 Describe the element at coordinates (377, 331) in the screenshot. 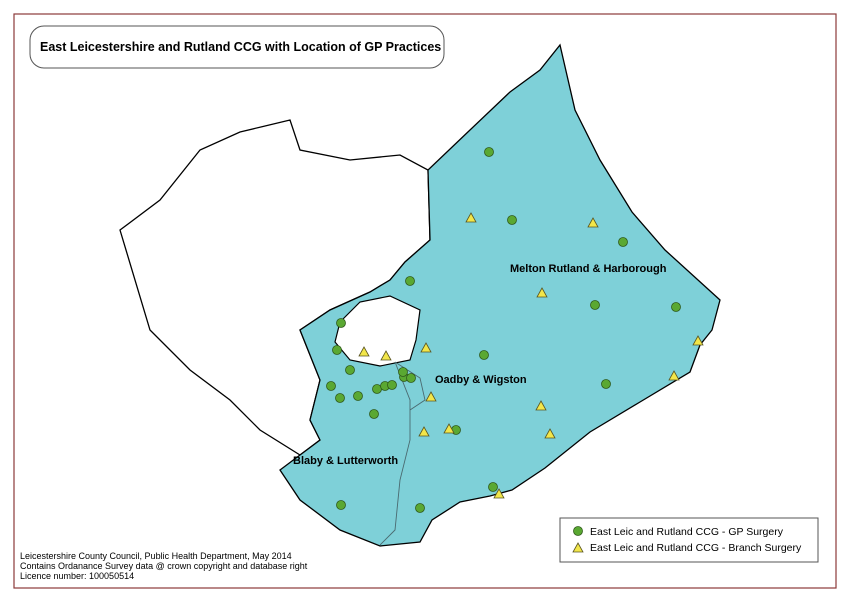

I see `city-area` at that location.